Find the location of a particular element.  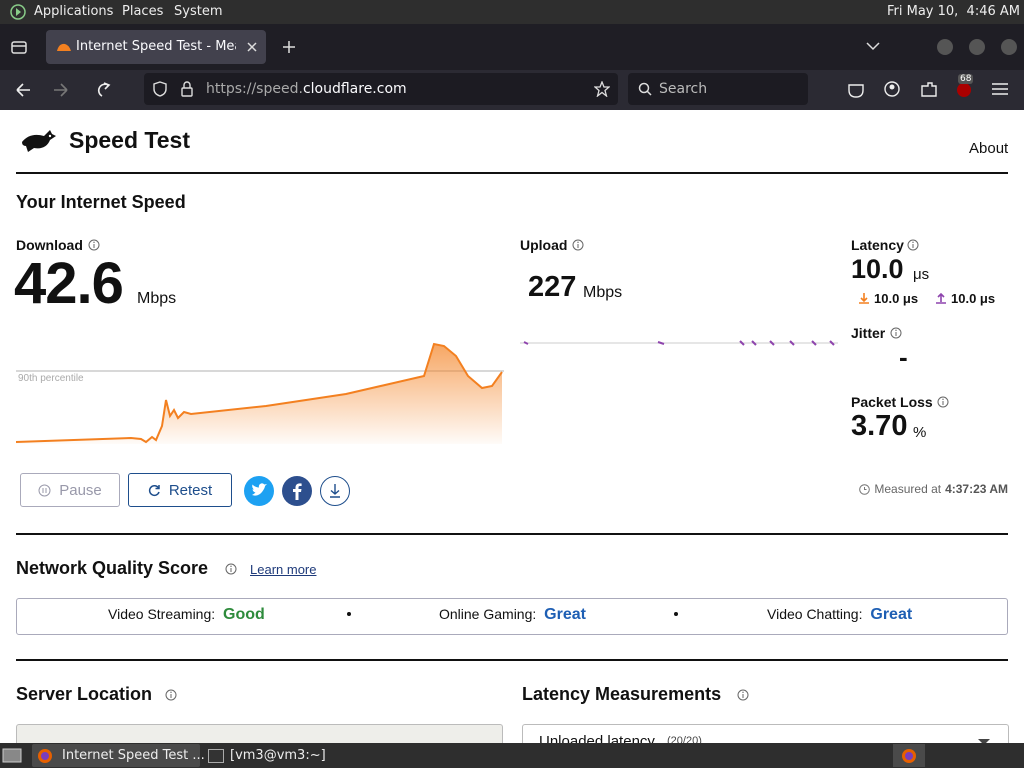

show-desktop is located at coordinates (12, 755).